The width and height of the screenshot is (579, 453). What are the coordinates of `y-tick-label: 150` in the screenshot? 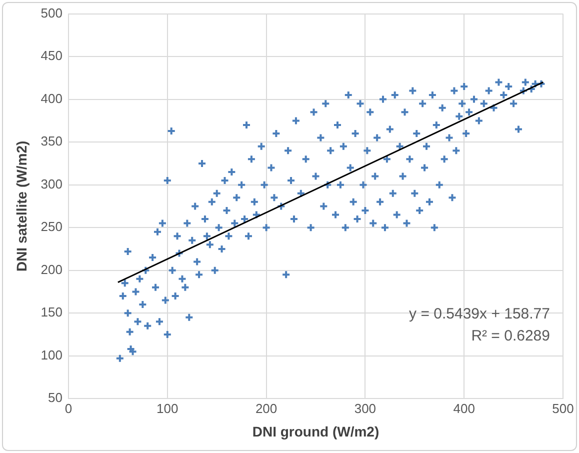 It's located at (51, 312).